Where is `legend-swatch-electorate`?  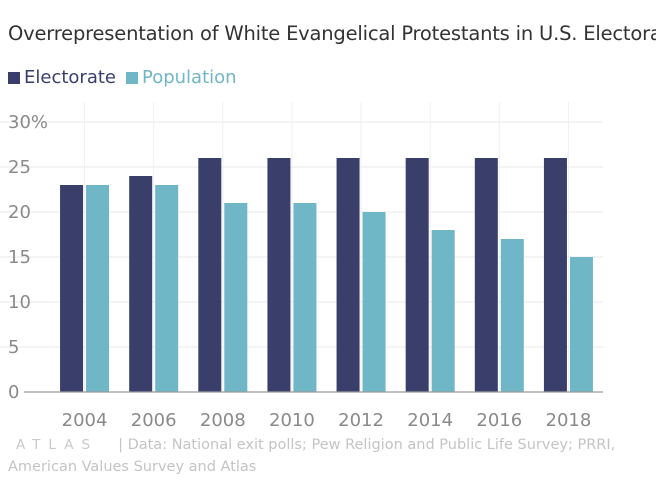
legend-swatch-electorate is located at coordinates (14, 77).